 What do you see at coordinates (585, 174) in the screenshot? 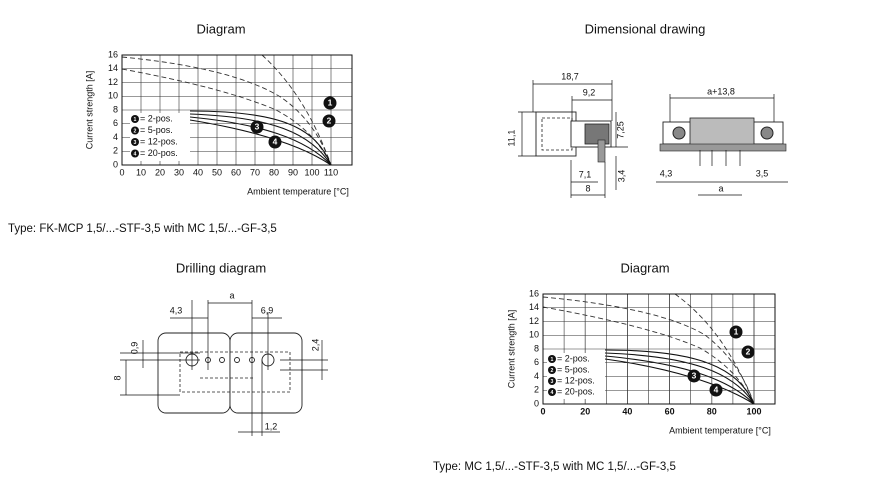
I see `dimension-label: 7,1` at bounding box center [585, 174].